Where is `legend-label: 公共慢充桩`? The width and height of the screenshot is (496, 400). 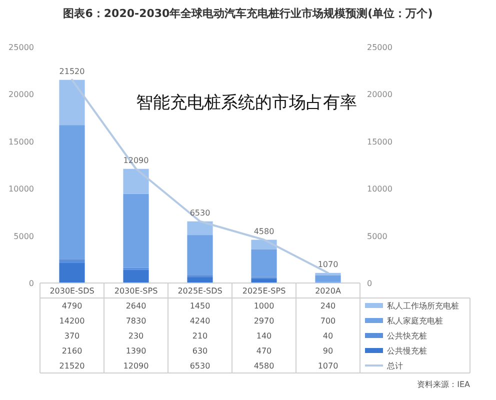
legend-label: 公共慢充桩 is located at coordinates (407, 351).